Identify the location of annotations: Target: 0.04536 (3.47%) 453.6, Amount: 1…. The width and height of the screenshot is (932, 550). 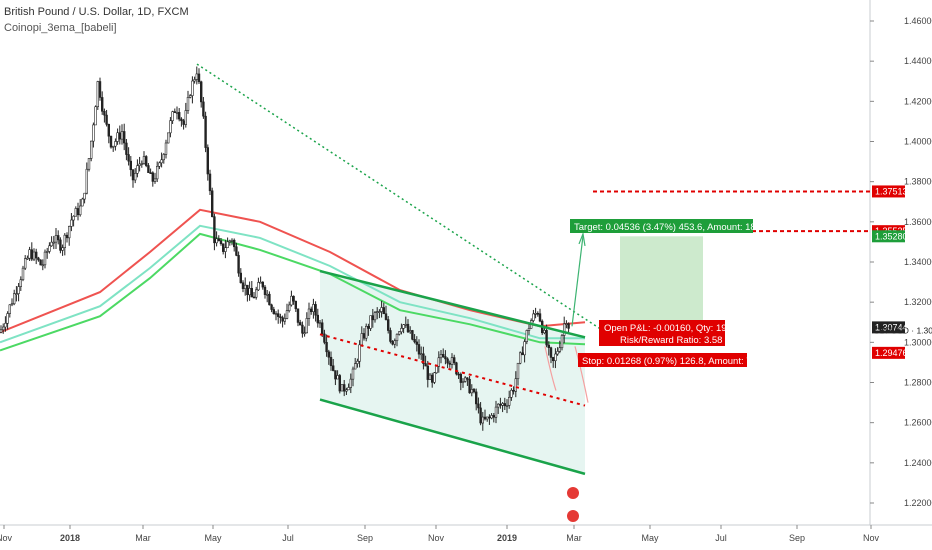
(690, 370).